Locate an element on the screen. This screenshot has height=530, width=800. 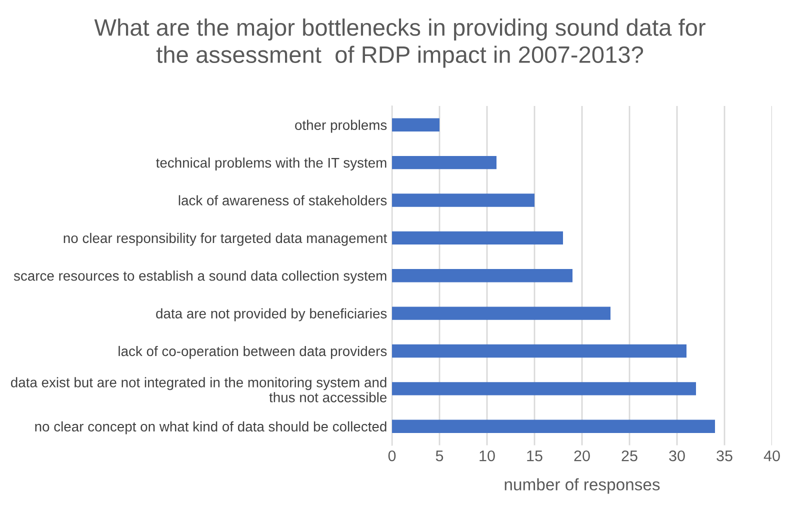
x-tick-label: 25 is located at coordinates (630, 456).